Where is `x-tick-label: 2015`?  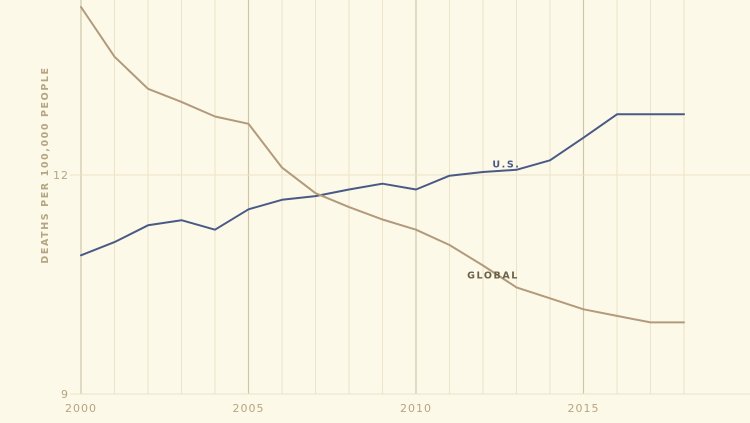 x-tick-label: 2015 is located at coordinates (584, 408).